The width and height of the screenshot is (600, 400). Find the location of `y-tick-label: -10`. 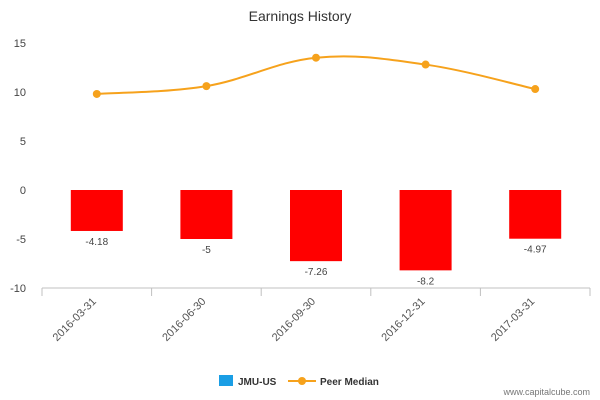

y-tick-label: -10 is located at coordinates (18, 289).